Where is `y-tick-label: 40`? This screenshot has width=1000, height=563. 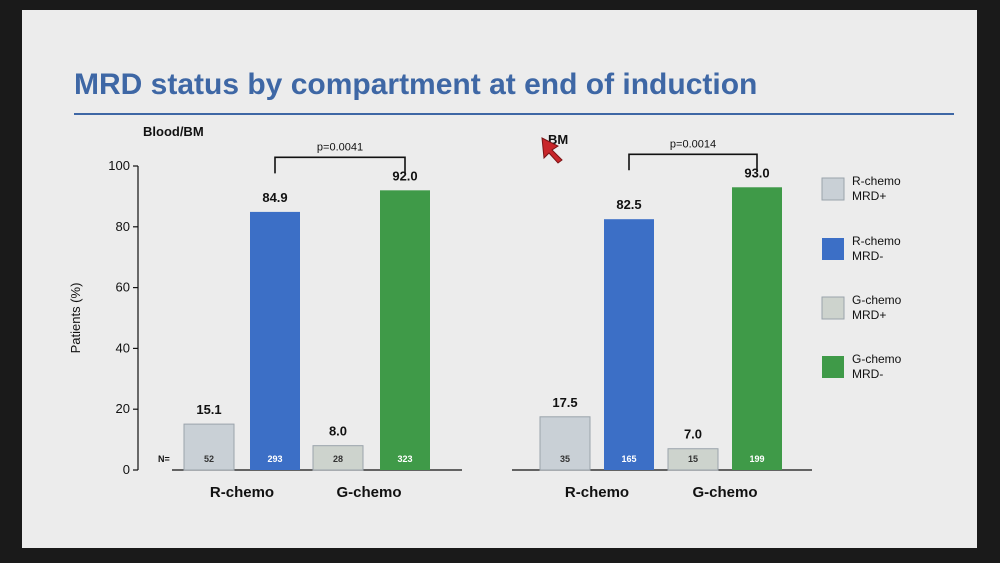
y-tick-label: 40 is located at coordinates (123, 347).